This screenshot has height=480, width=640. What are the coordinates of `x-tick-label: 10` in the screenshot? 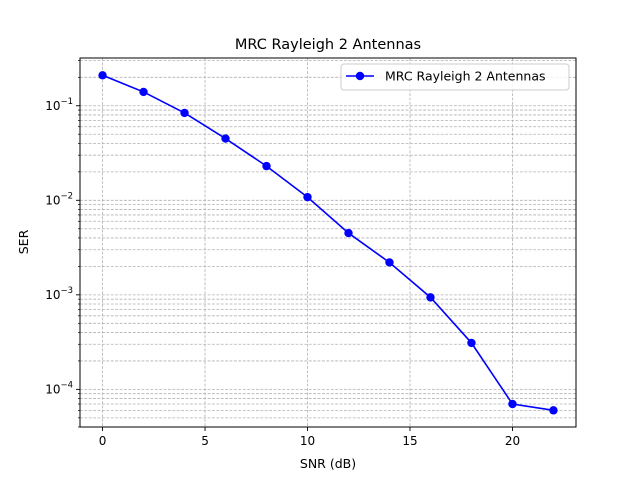 It's located at (307, 441).